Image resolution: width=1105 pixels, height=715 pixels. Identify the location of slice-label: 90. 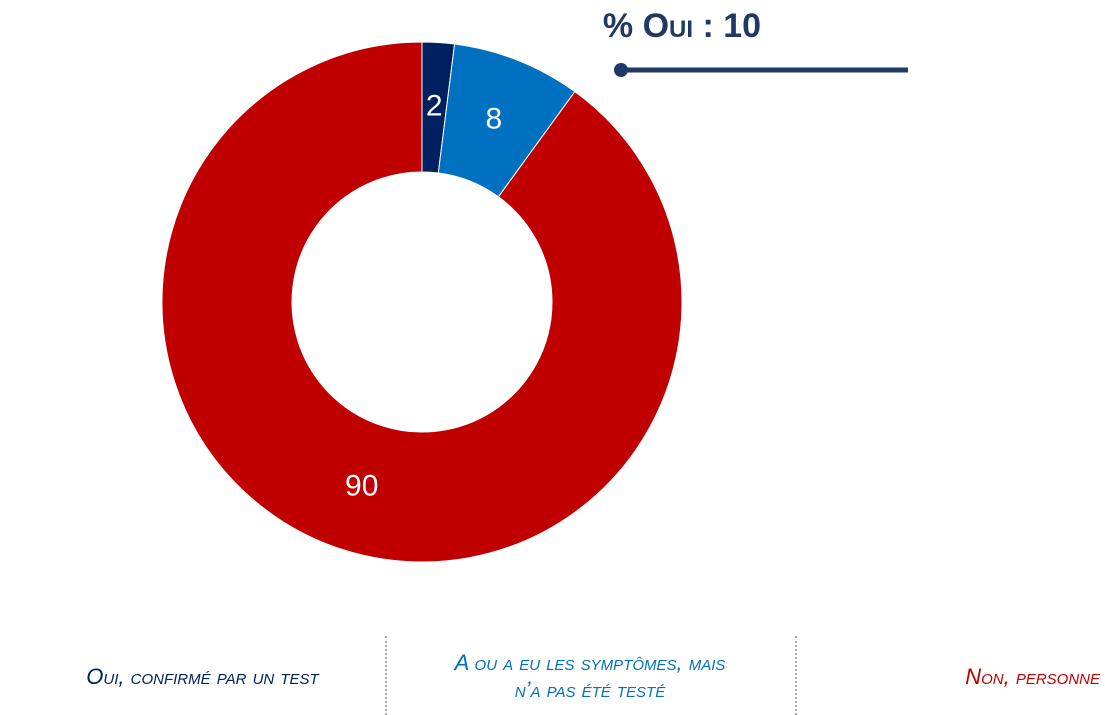
(361, 485).